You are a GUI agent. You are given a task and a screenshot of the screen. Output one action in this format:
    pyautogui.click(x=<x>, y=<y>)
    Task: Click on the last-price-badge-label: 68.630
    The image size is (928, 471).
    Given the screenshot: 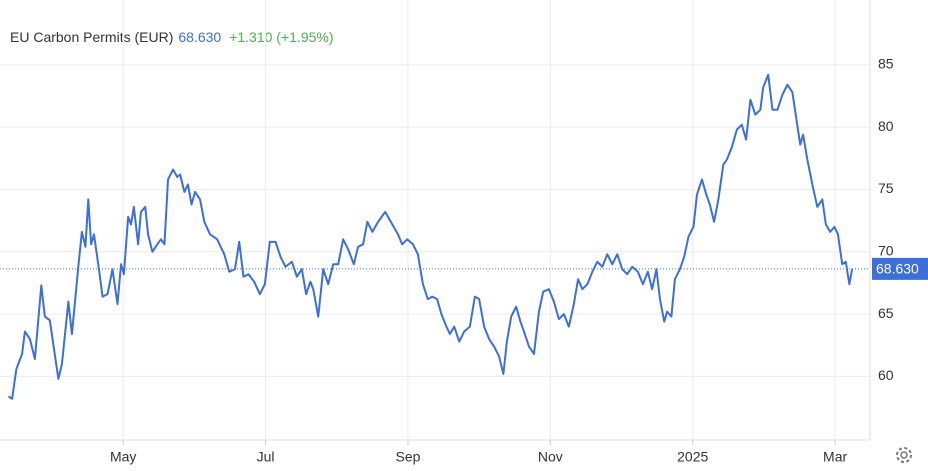 What is the action you would take?
    pyautogui.click(x=897, y=269)
    